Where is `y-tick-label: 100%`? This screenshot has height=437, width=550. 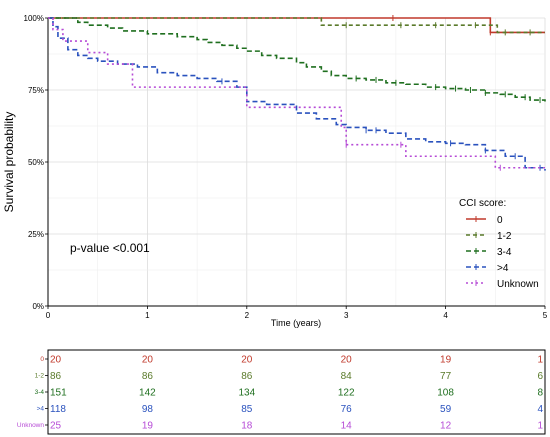
y-tick-label: 100% is located at coordinates (34, 18).